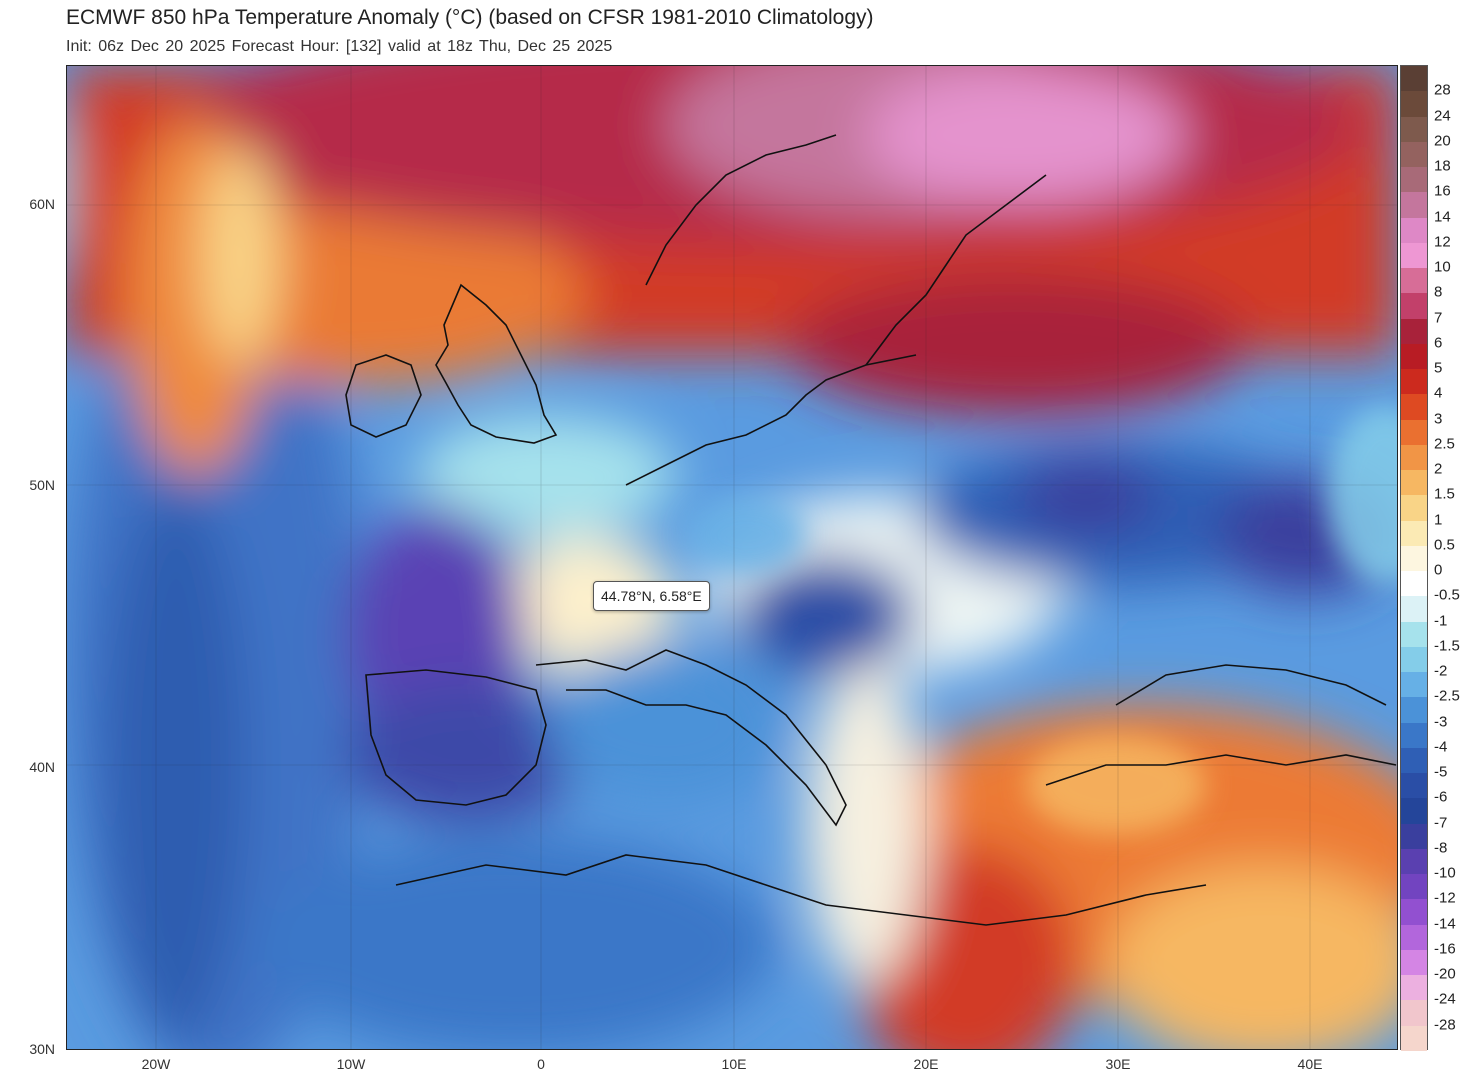 The image size is (1473, 1080). What do you see at coordinates (541, 1064) in the screenshot?
I see `lon-label-0: 0` at bounding box center [541, 1064].